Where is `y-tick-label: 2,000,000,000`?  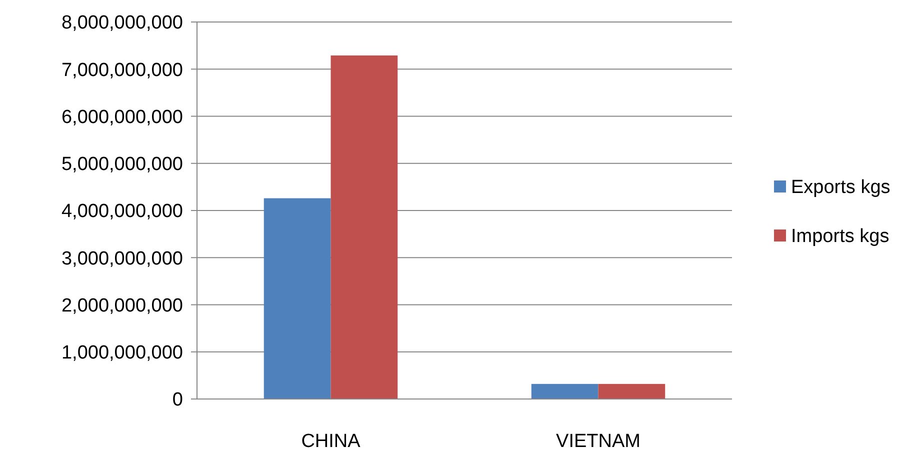 y-tick-label: 2,000,000,000 is located at coordinates (122, 305).